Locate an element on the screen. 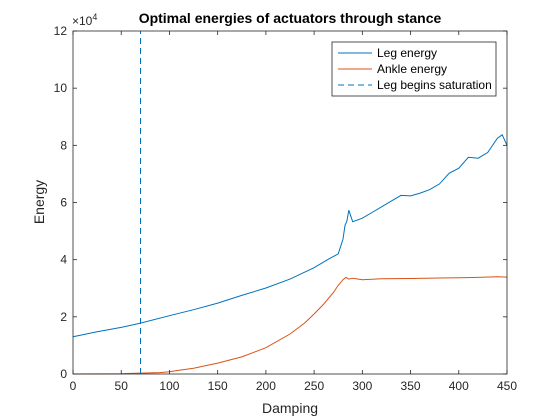 This screenshot has width=560, height=420. x-tick-label: 300 is located at coordinates (362, 386).